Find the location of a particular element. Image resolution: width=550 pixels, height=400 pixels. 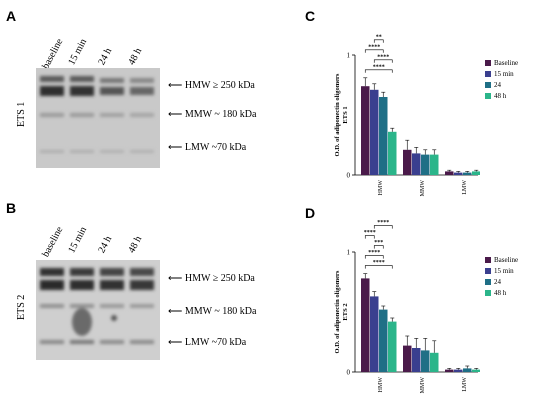

significance-label: ** is located at coordinates (379, 37).